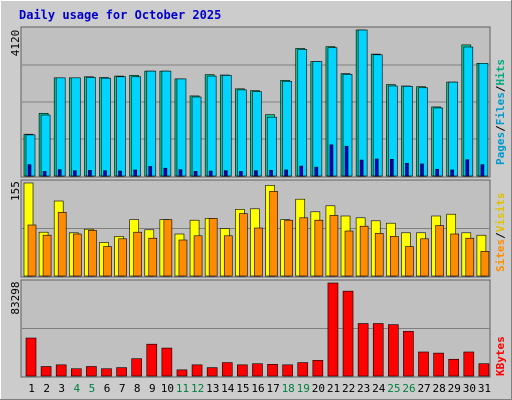 The height and width of the screenshot is (400, 512). What do you see at coordinates (15, 43) in the screenshot?
I see `hits-max-label: 4120` at bounding box center [15, 43].